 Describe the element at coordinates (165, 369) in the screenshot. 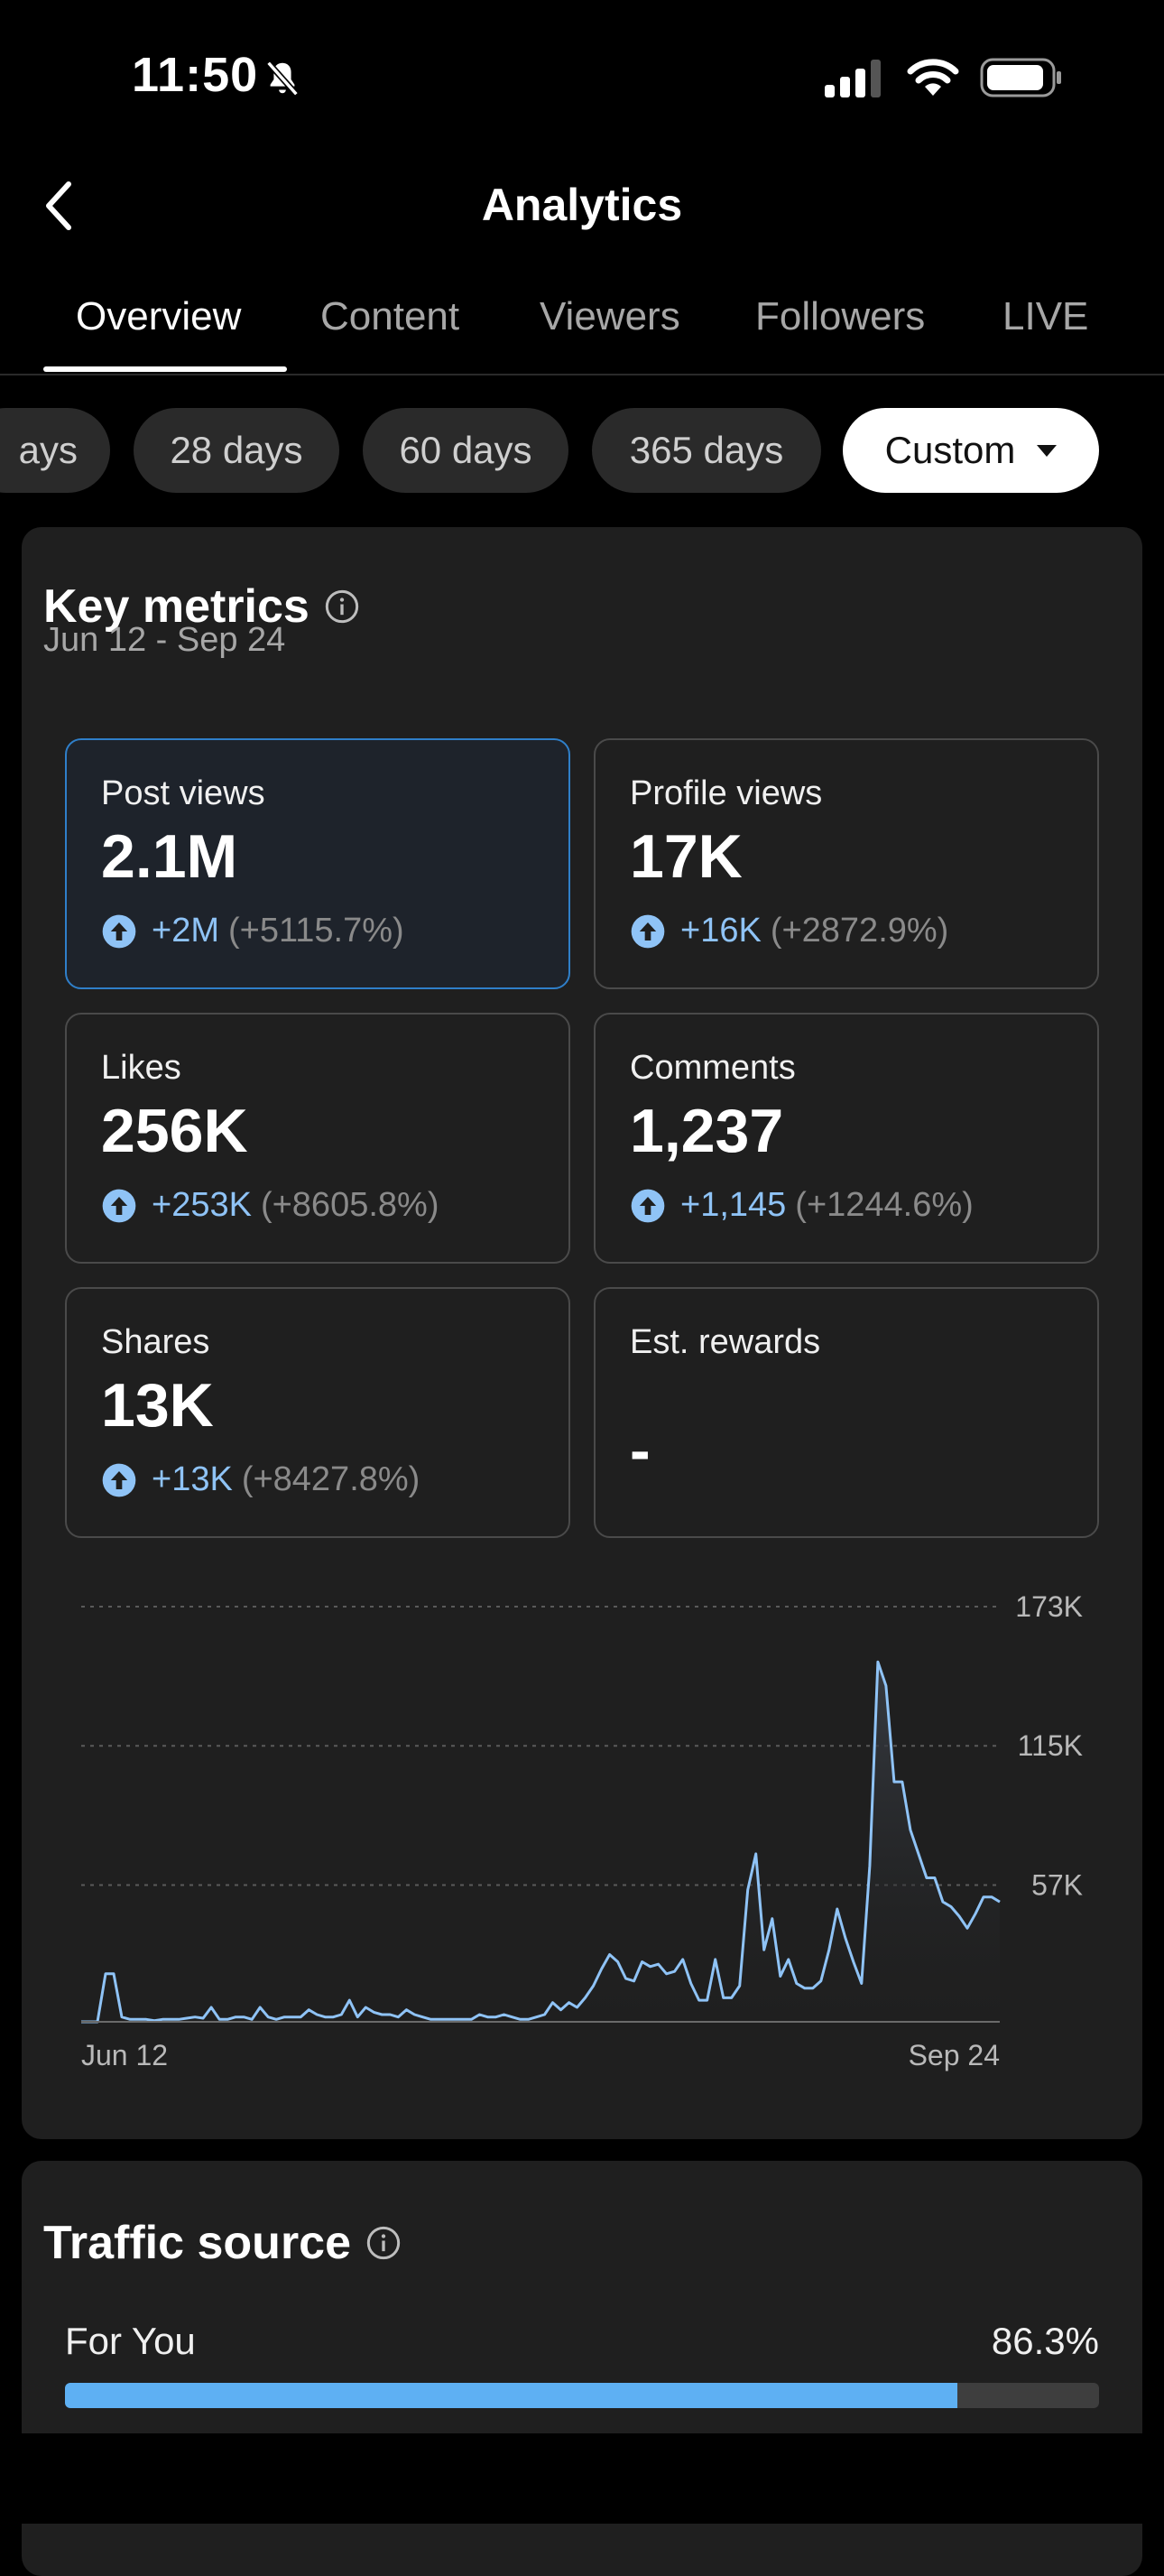

I see `active-tab-indicator` at that location.